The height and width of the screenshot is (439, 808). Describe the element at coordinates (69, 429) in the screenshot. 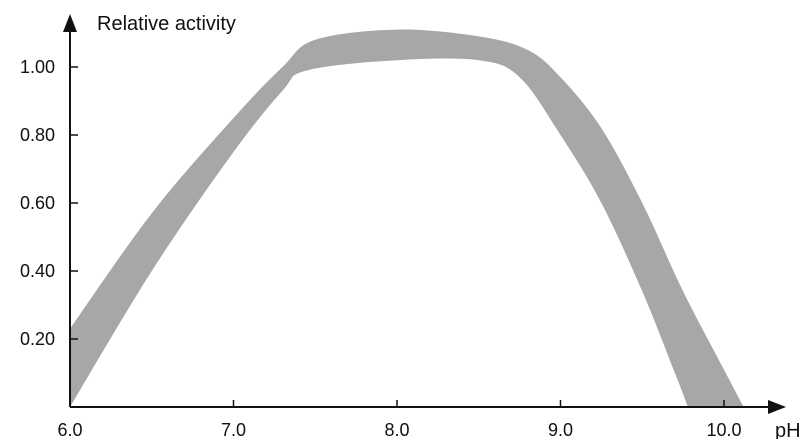

I see `x-tick-label: 6.0` at that location.